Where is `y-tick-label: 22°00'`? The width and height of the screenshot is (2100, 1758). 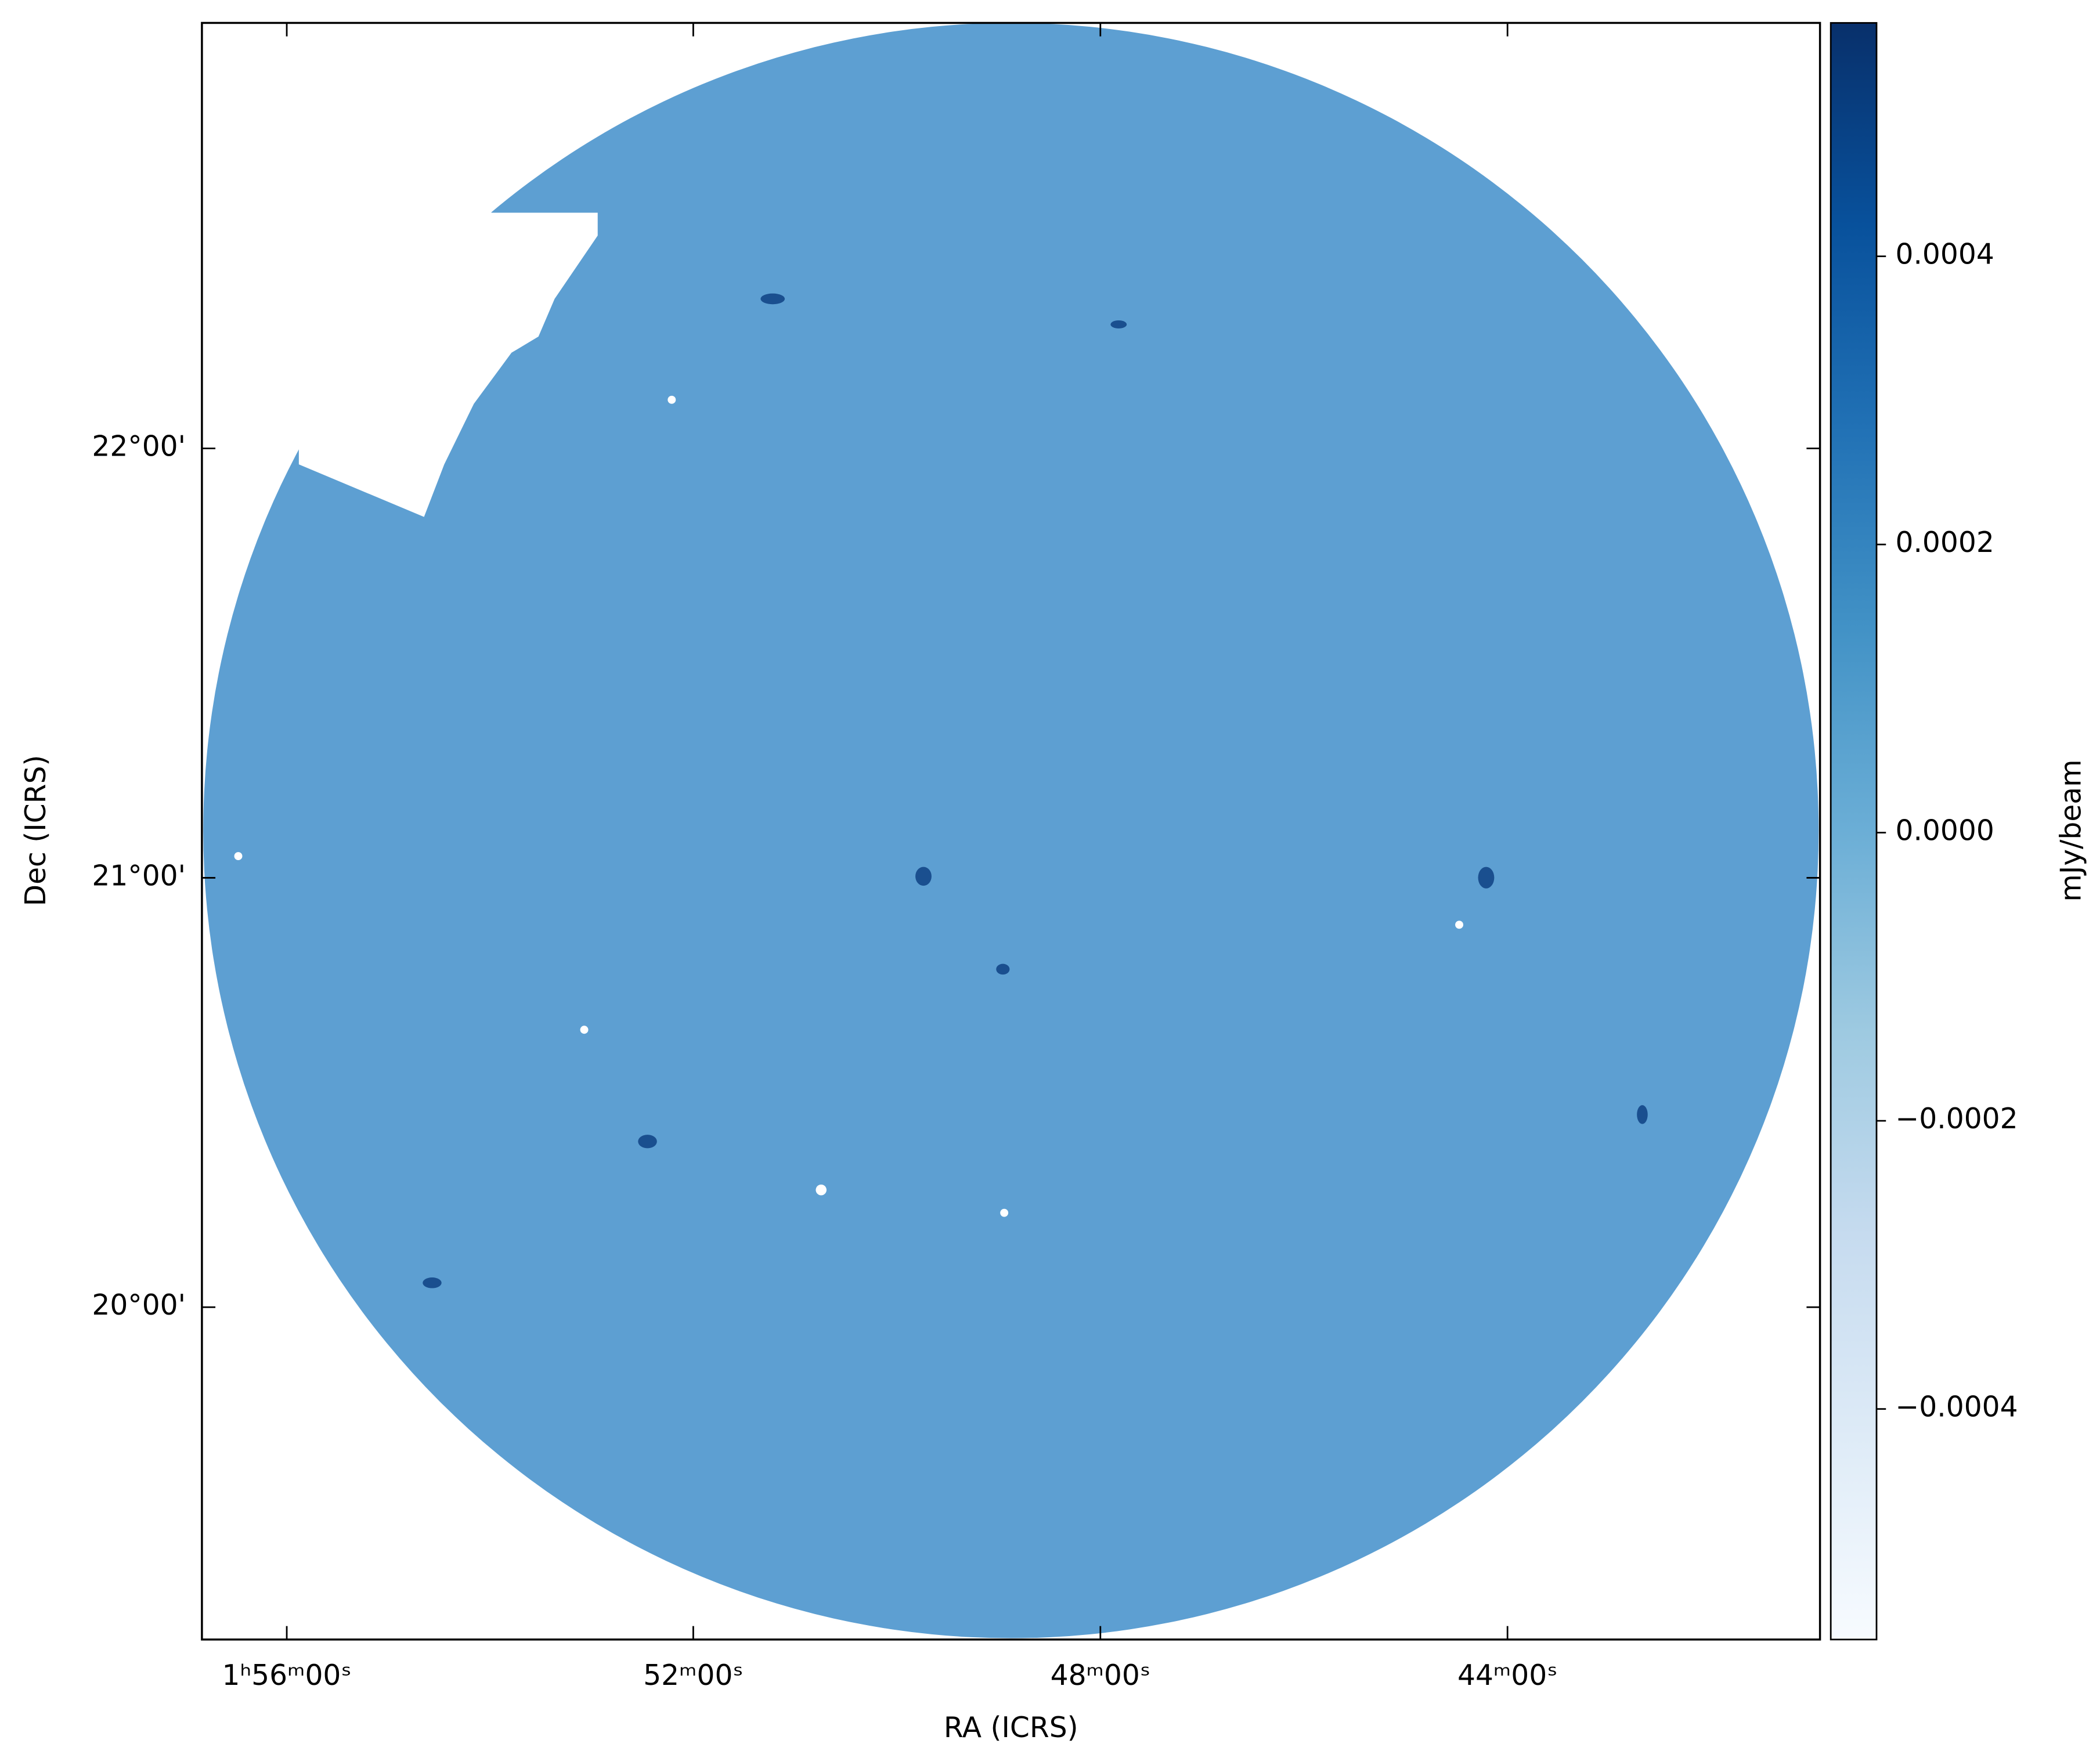
y-tick-label: 22°00' is located at coordinates (139, 447).